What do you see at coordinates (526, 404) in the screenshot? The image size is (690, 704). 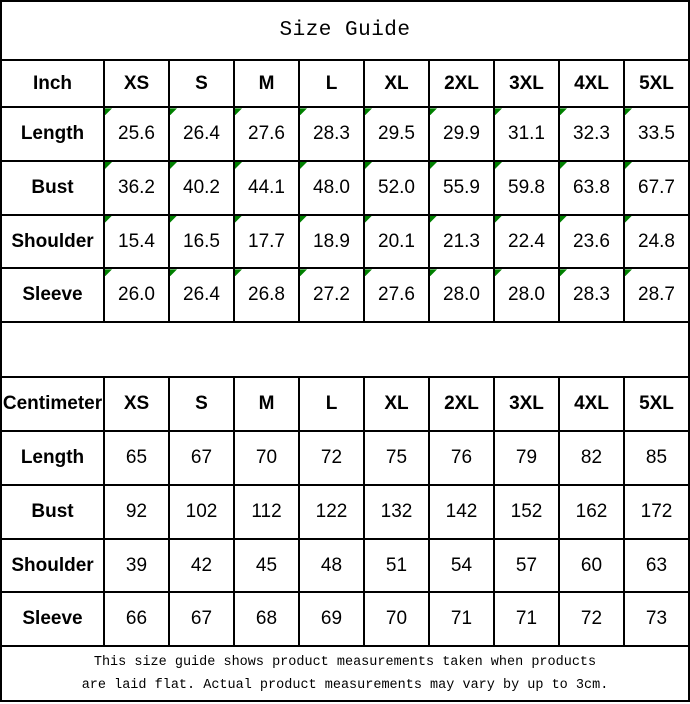 I see `size-header: 3XL` at bounding box center [526, 404].